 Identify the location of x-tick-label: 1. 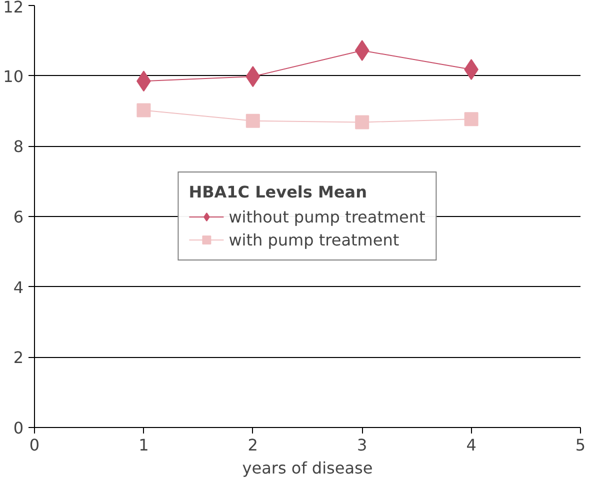
(143, 445).